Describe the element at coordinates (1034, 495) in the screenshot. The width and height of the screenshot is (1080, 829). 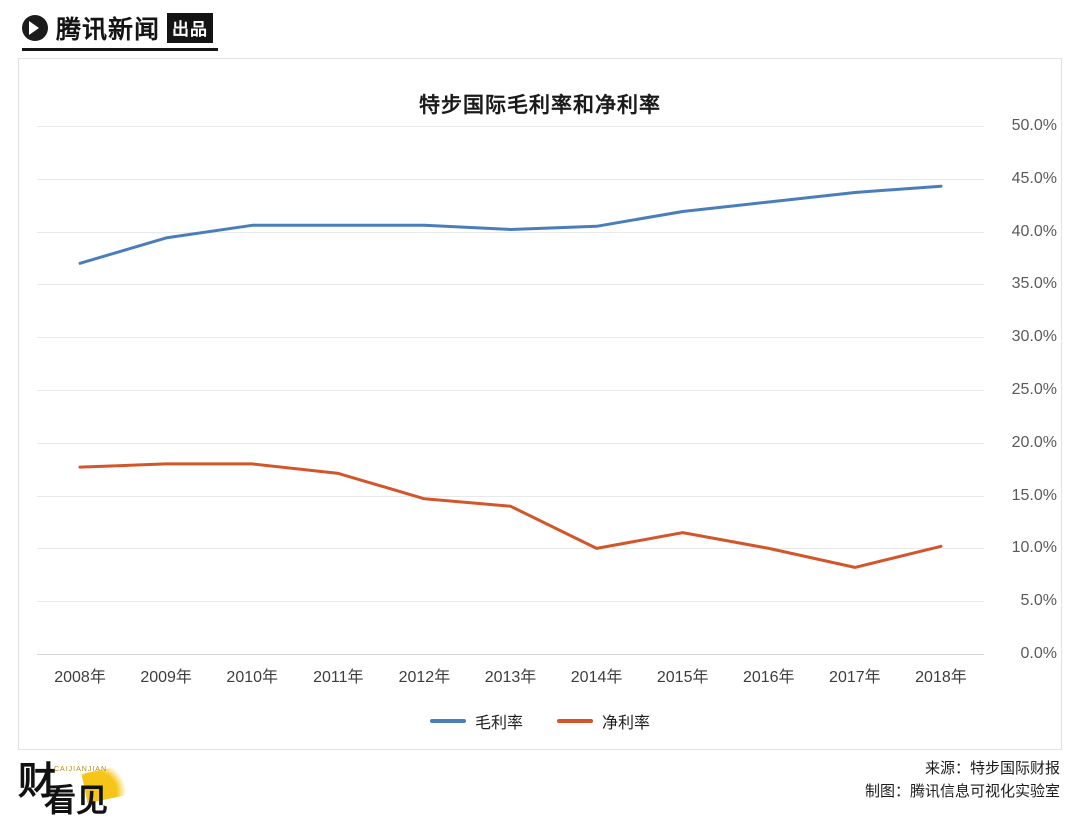
I see `y-axis-tick-label: 15.0%` at that location.